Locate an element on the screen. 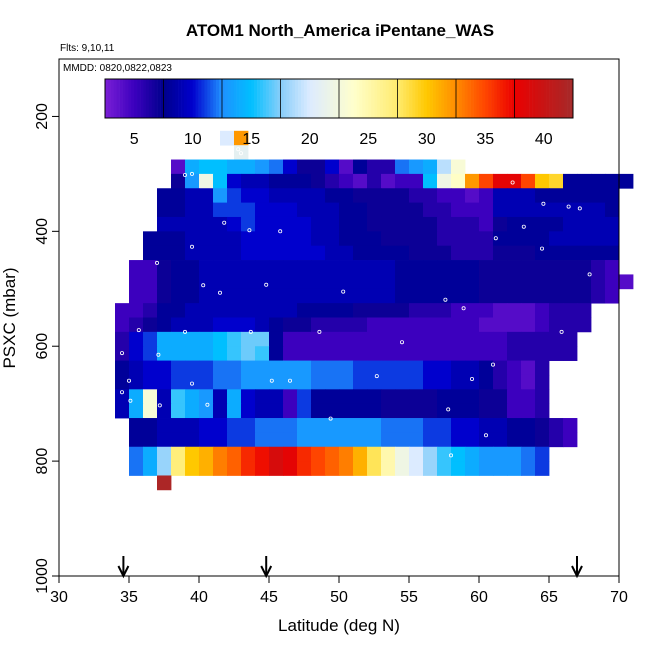  colorbar-tick-label: 15 is located at coordinates (251, 139).